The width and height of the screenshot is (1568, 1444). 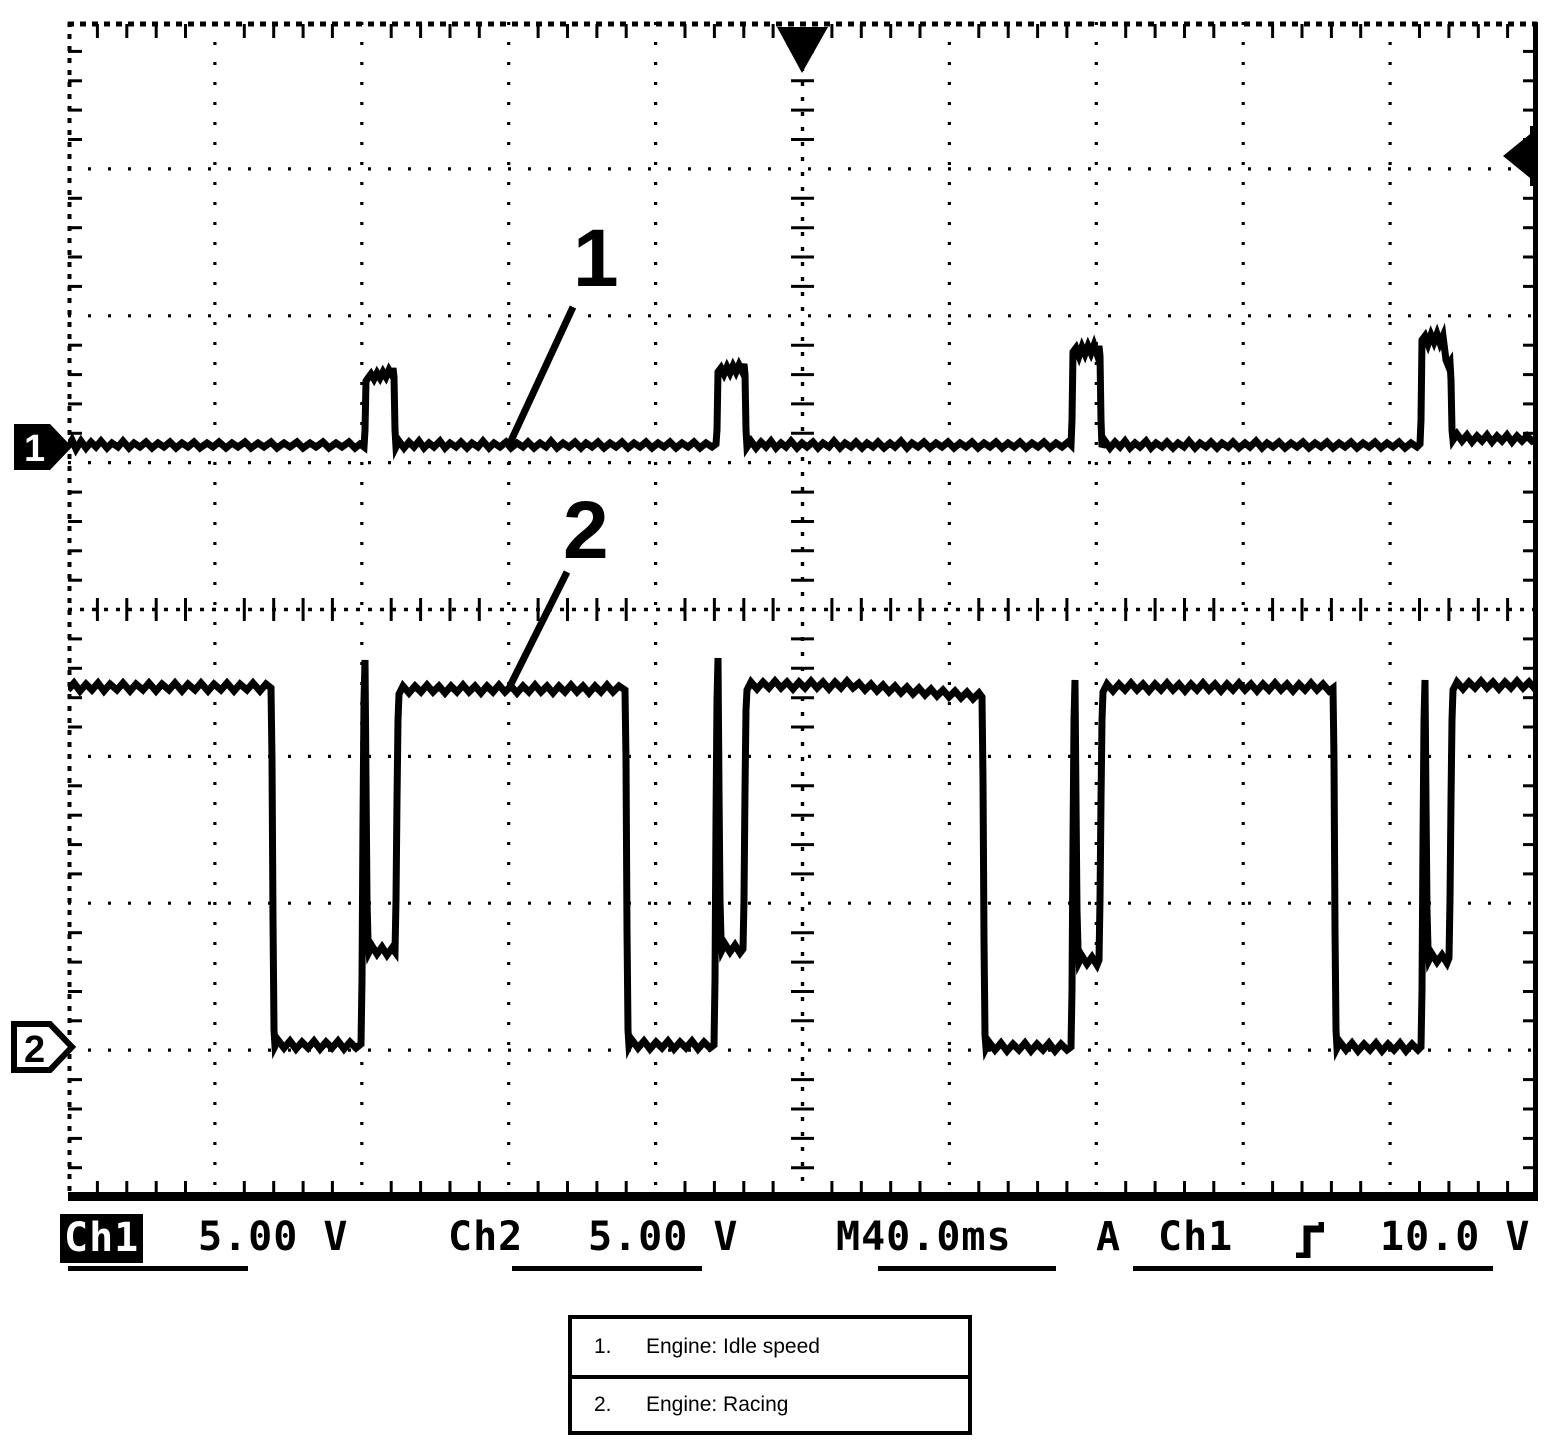 What do you see at coordinates (1310, 1240) in the screenshot?
I see `rising-edge-icon` at bounding box center [1310, 1240].